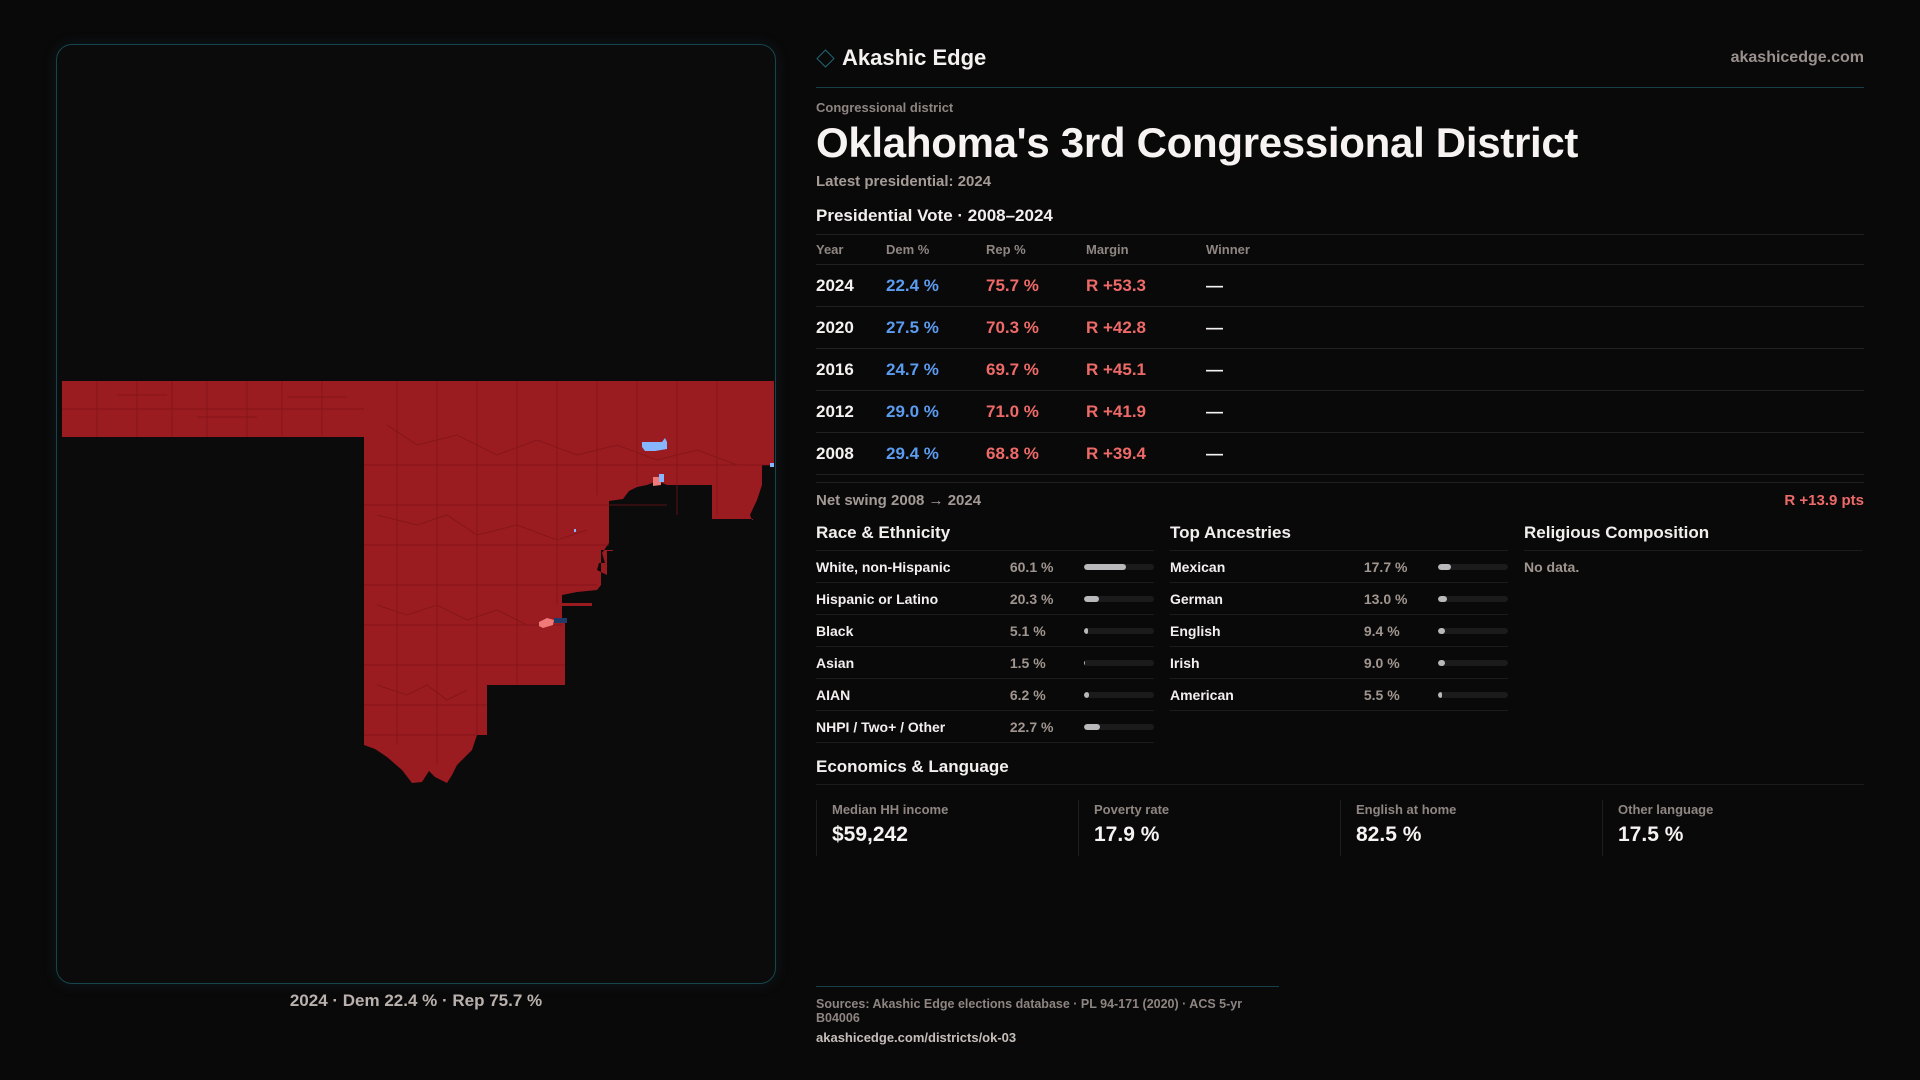 The image size is (1920, 1080). What do you see at coordinates (560, 620) in the screenshot?
I see `precinct-dem-dark-south` at bounding box center [560, 620].